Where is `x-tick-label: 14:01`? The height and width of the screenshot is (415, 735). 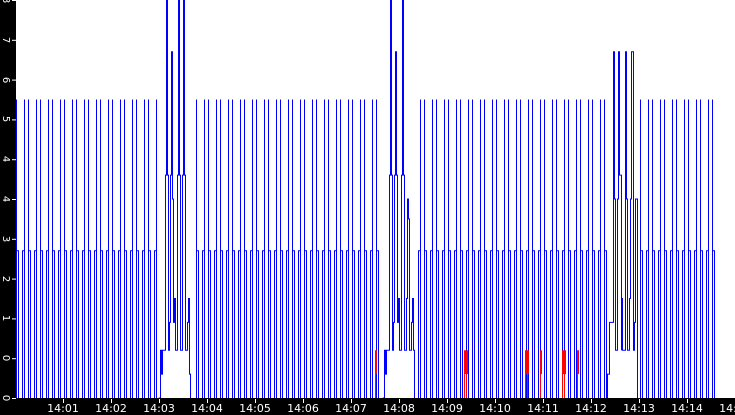
x-tick-label: 14:01 is located at coordinates (63, 408).